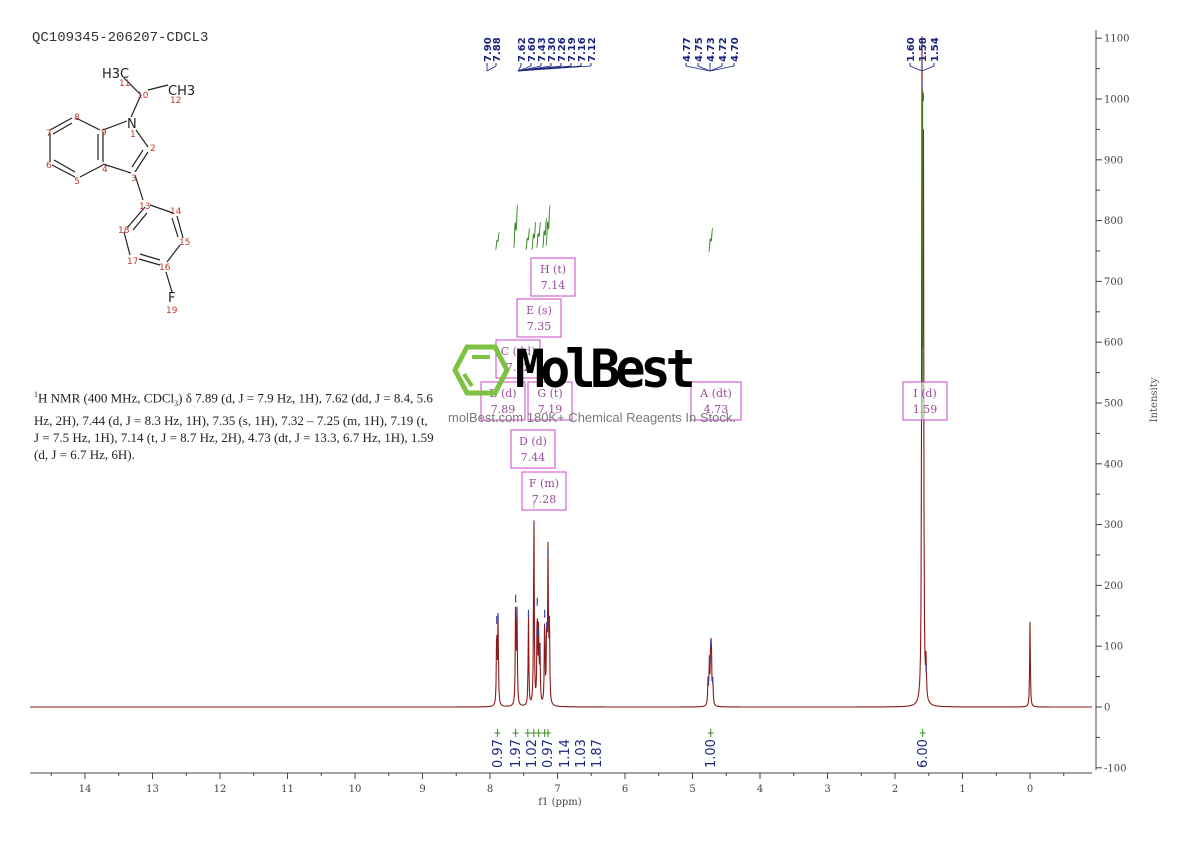 The height and width of the screenshot is (841, 1190). What do you see at coordinates (552, 49) in the screenshot?
I see `peak-label: 7.30` at bounding box center [552, 49].